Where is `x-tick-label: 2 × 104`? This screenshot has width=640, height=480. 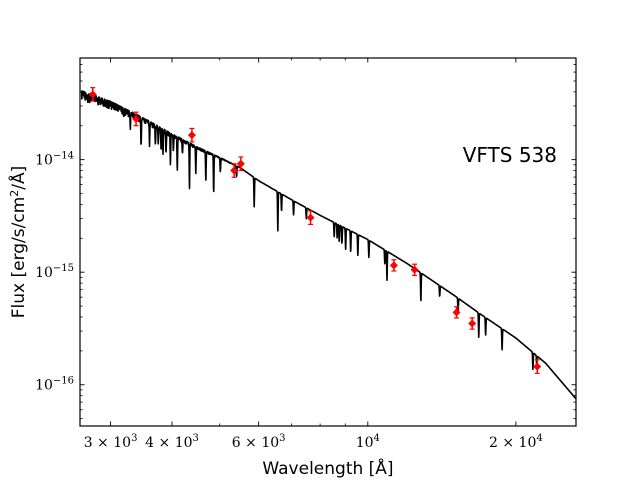
x-tick-label: 2 × 104 is located at coordinates (516, 442).